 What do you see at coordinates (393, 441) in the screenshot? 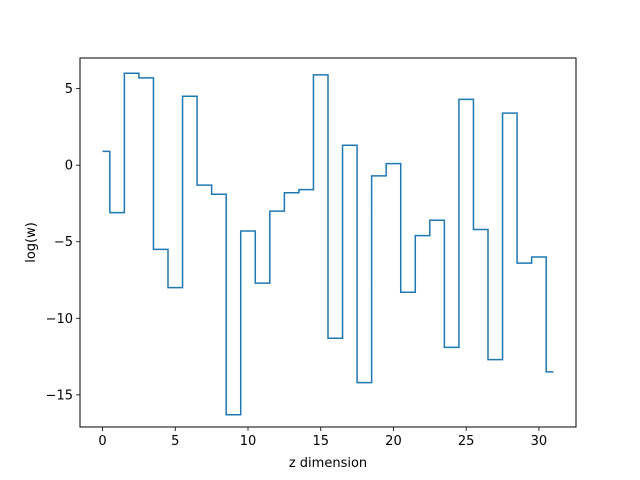
I see `x-tick-label: 20` at bounding box center [393, 441].